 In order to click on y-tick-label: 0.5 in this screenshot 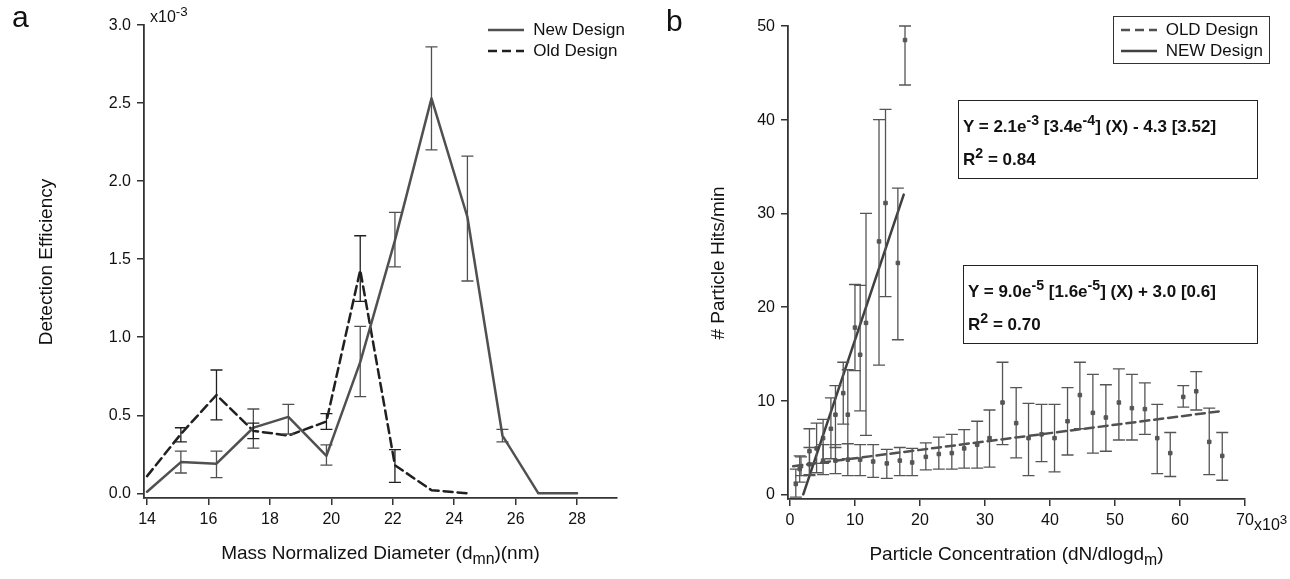, I will do `click(119, 415)`.